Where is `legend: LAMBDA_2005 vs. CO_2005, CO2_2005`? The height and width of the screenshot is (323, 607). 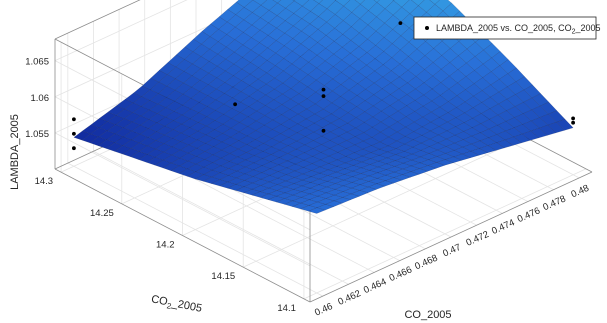 legend: LAMBDA_2005 vs. CO_2005, CO2_2005 is located at coordinates (507, 28).